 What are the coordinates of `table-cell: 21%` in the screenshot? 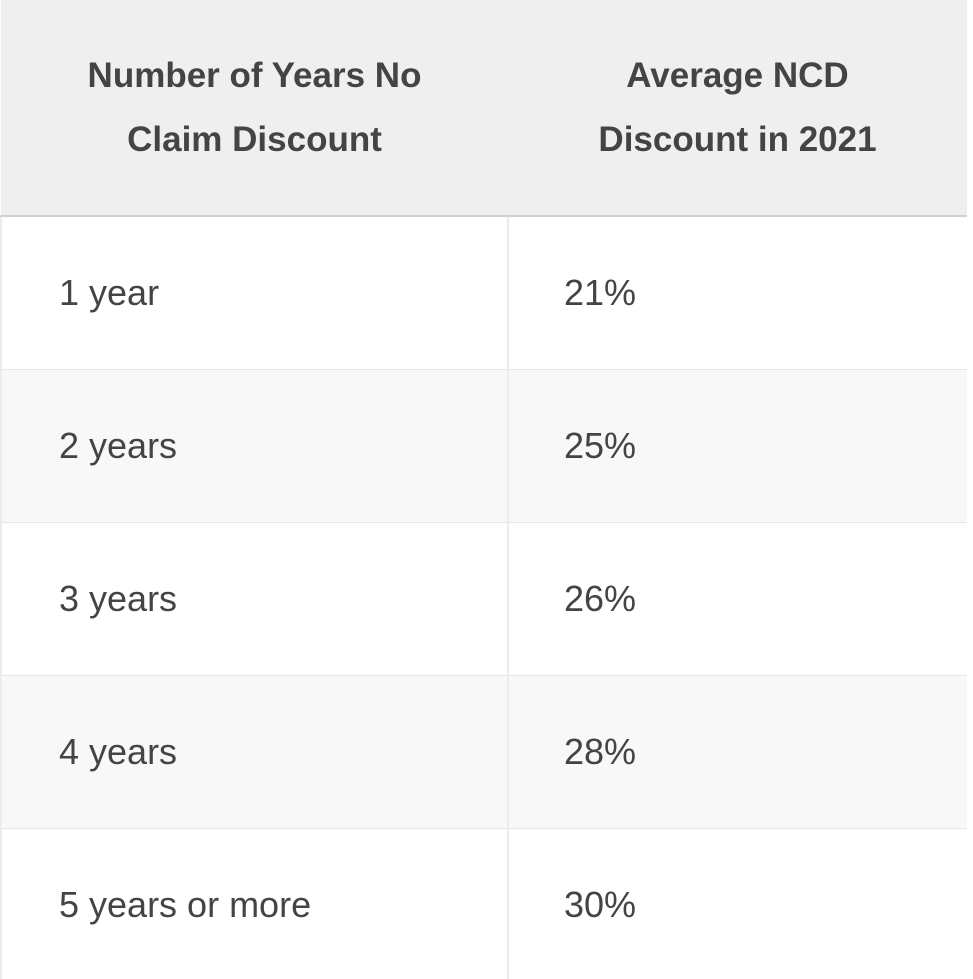 It's located at (737, 292).